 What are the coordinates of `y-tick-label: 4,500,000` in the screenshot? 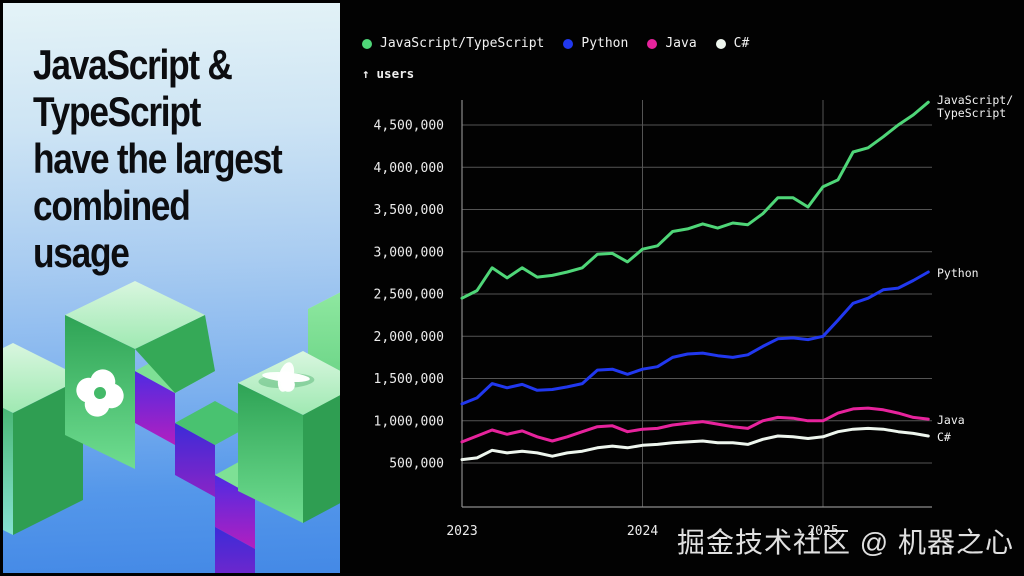 It's located at (409, 126).